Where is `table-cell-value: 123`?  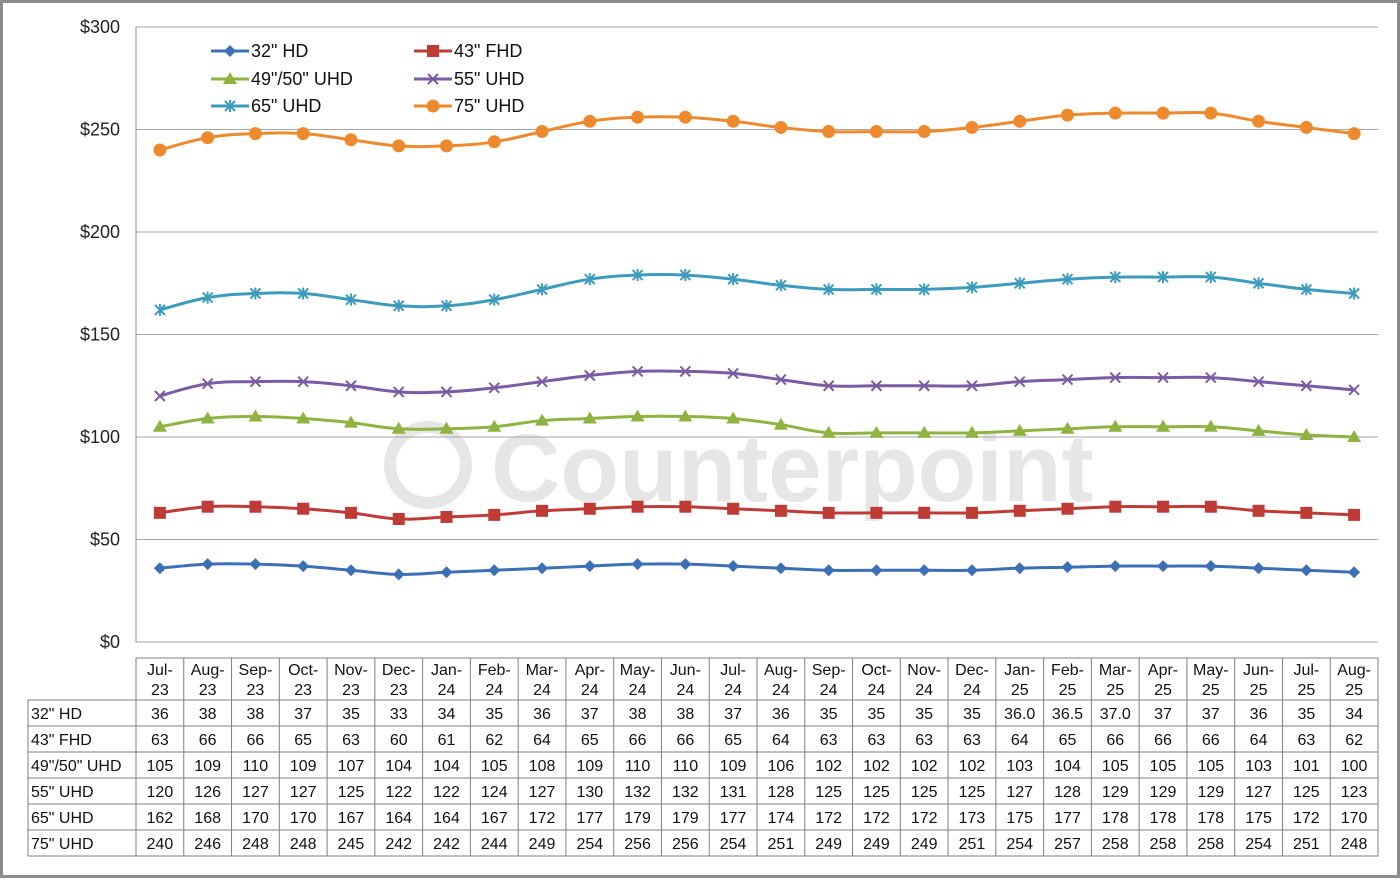
table-cell-value: 123 is located at coordinates (1354, 792).